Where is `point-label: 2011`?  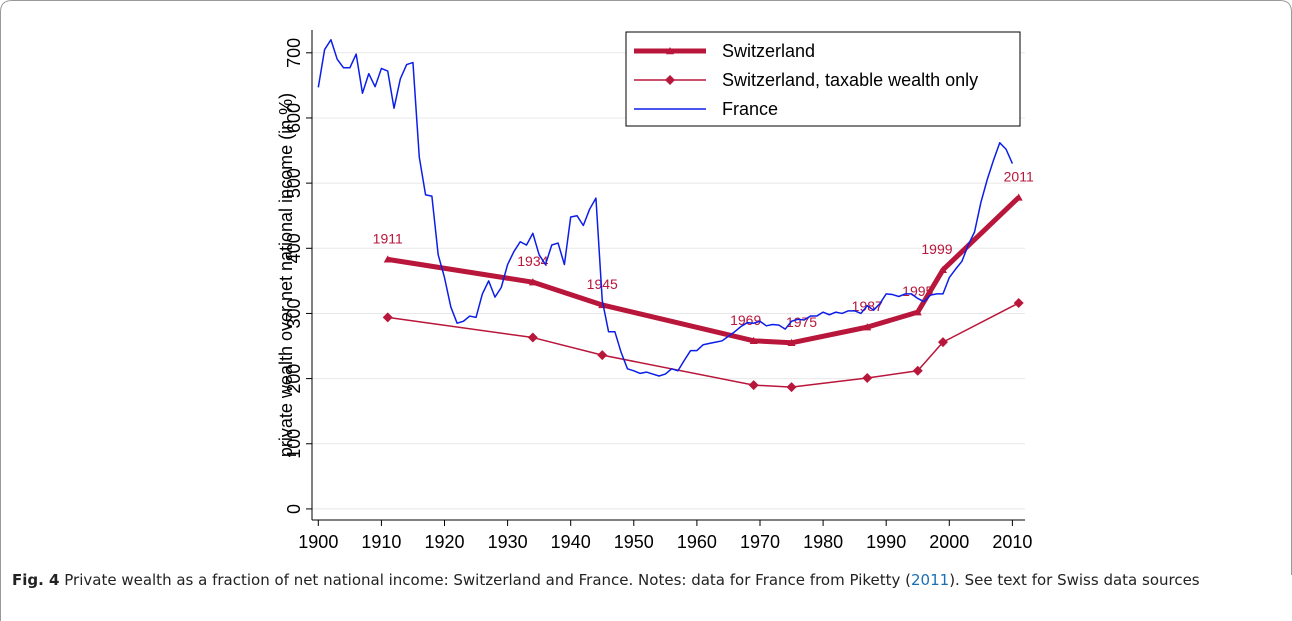
point-label: 2011 is located at coordinates (1019, 176).